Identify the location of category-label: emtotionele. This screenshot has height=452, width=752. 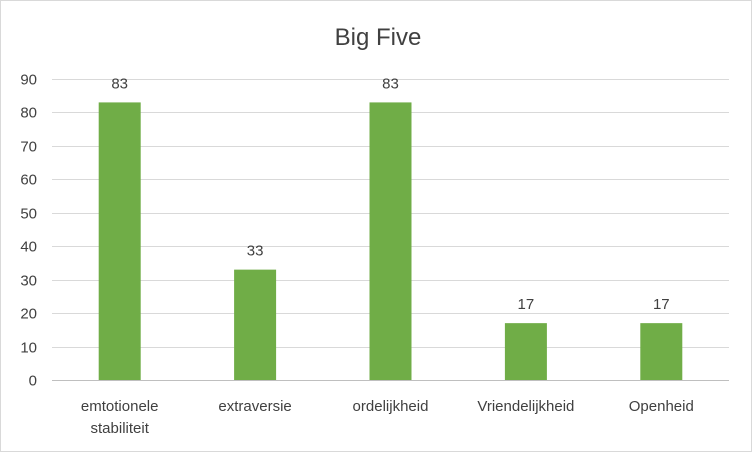
(120, 406).